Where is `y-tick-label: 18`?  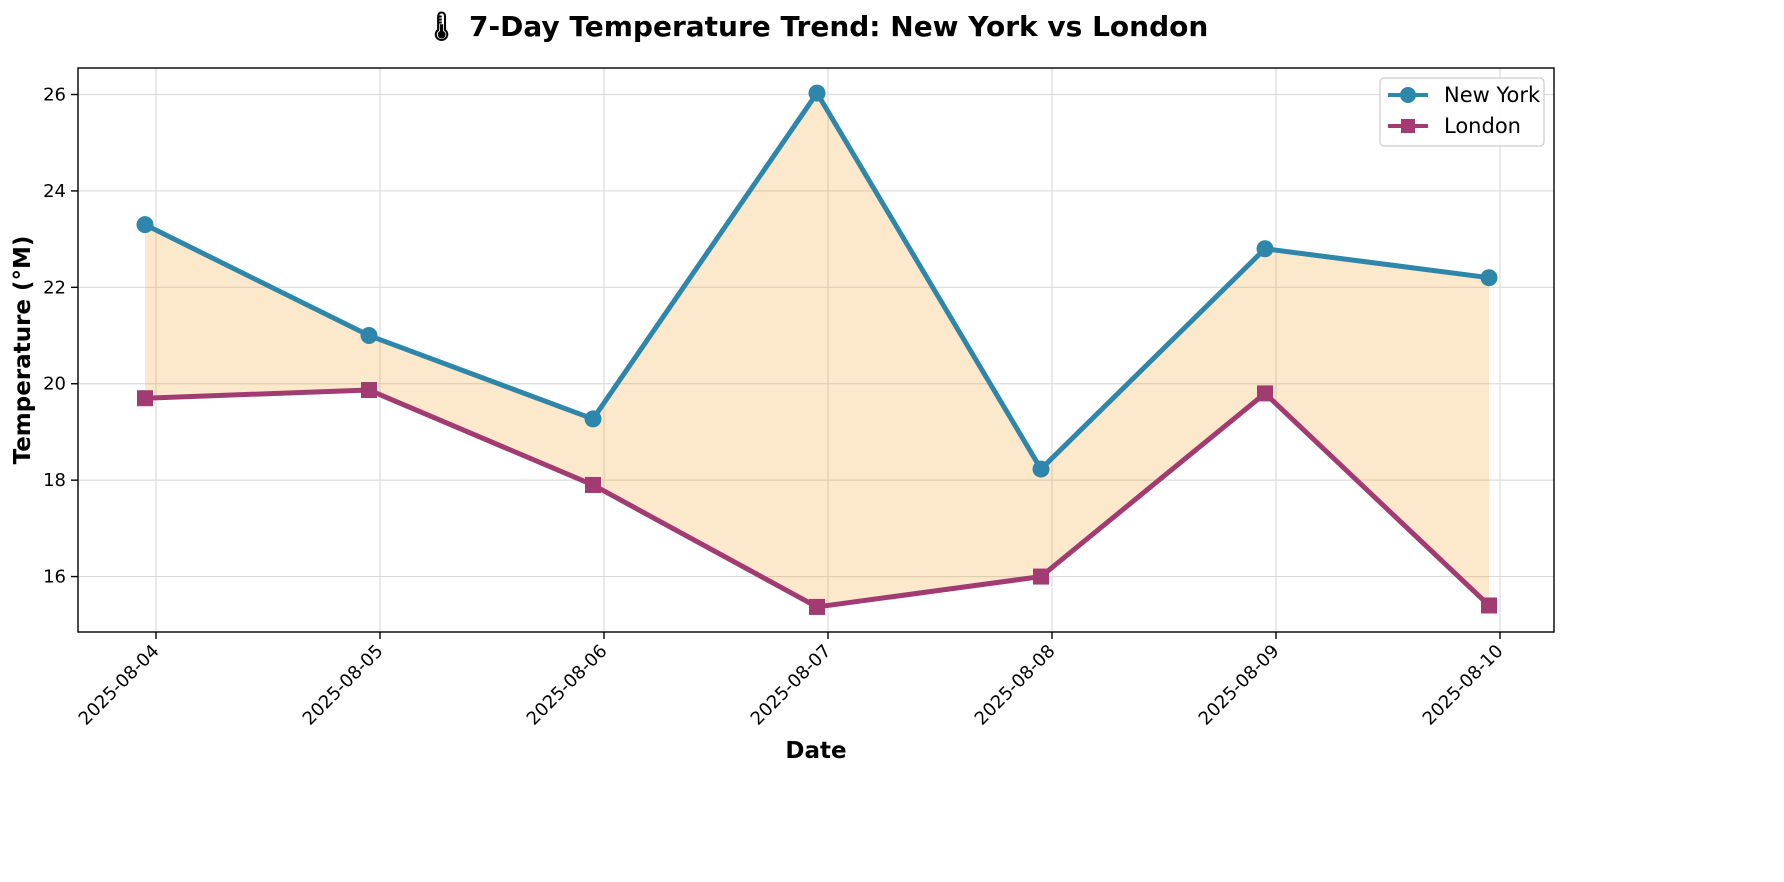 y-tick-label: 18 is located at coordinates (54, 480).